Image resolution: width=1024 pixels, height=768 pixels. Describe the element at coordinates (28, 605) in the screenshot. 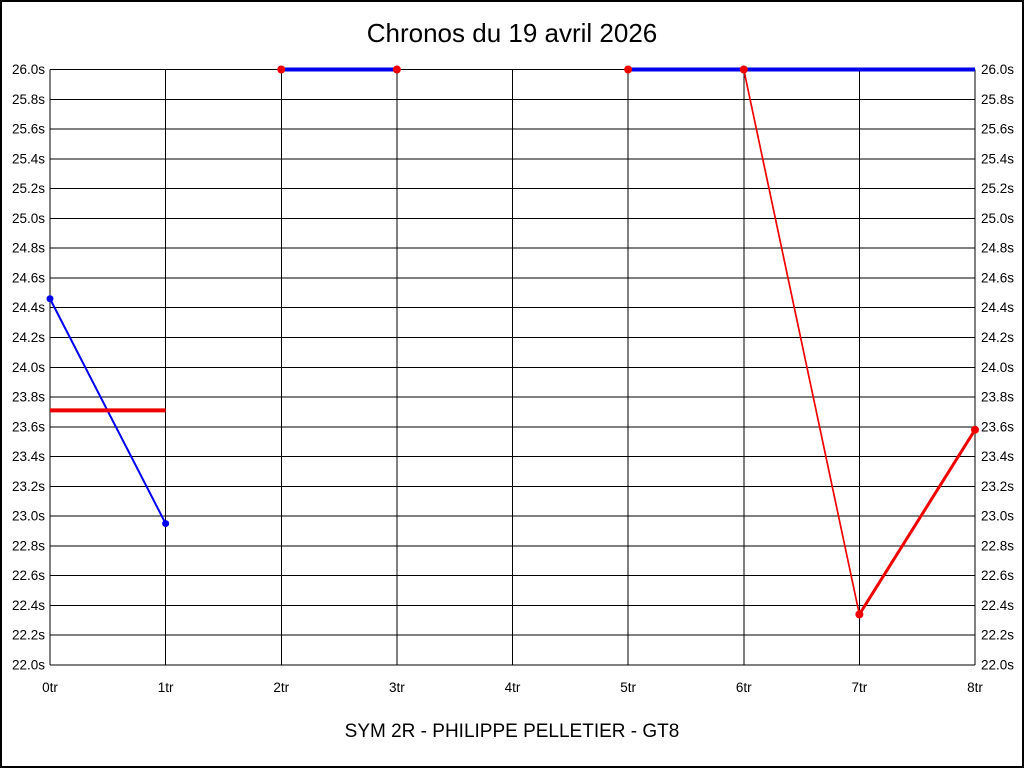

I see `y-tick-label-left: 22.4s` at that location.